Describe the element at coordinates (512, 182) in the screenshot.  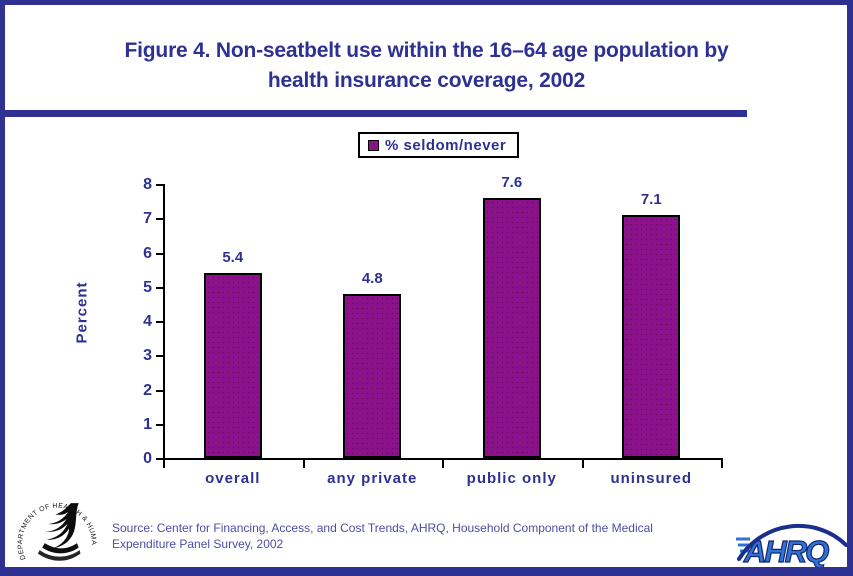
I see `bar-value-label: 7.6` at that location.